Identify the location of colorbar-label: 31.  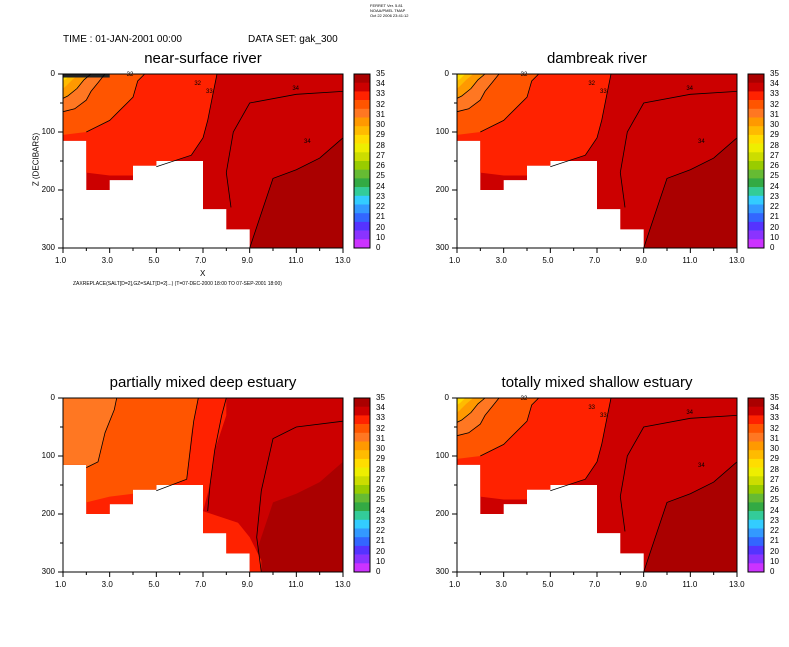
(380, 438).